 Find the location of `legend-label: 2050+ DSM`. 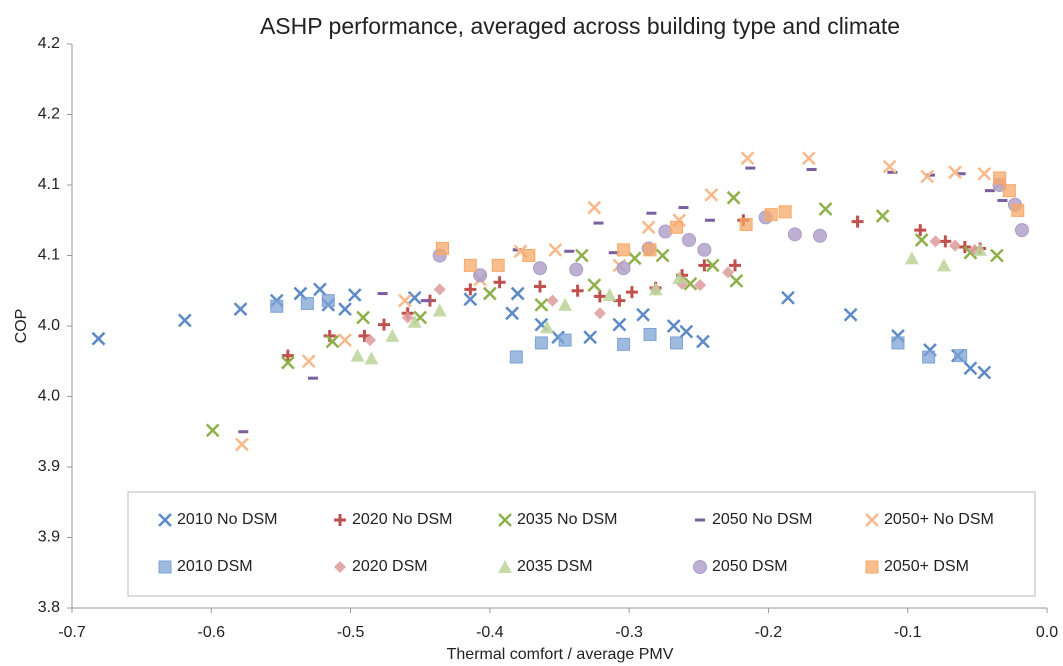

legend-label: 2050+ DSM is located at coordinates (926, 566).